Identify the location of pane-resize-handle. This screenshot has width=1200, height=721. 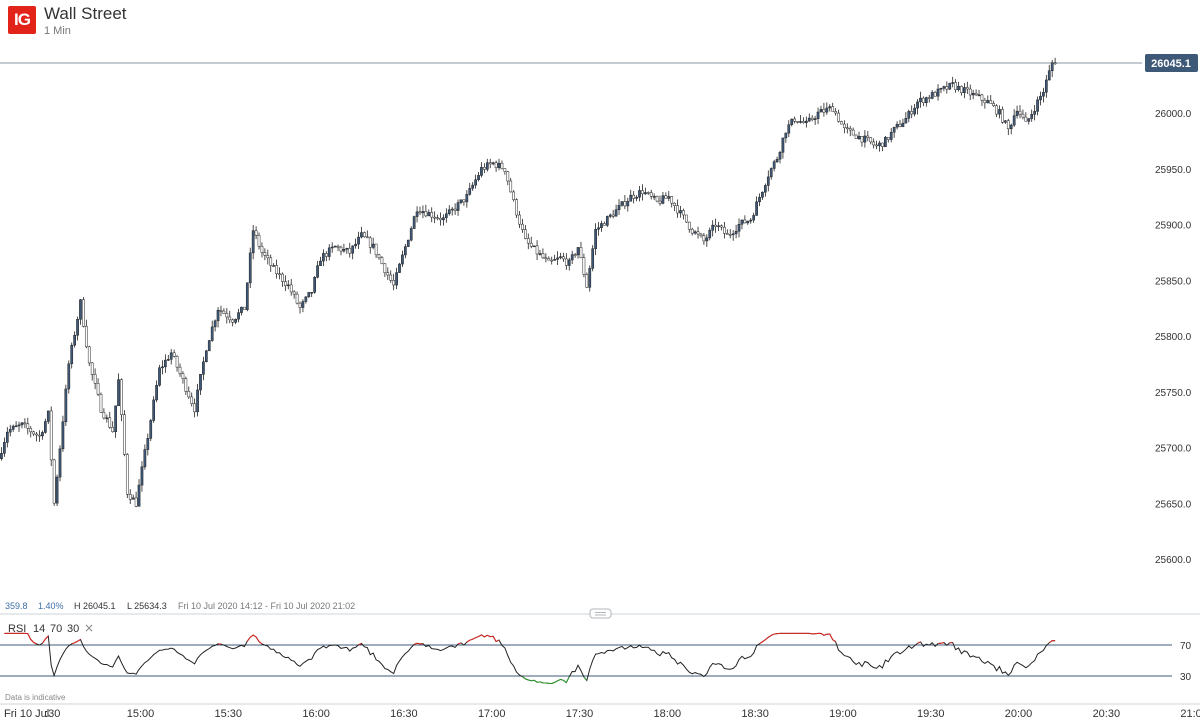
(600, 613).